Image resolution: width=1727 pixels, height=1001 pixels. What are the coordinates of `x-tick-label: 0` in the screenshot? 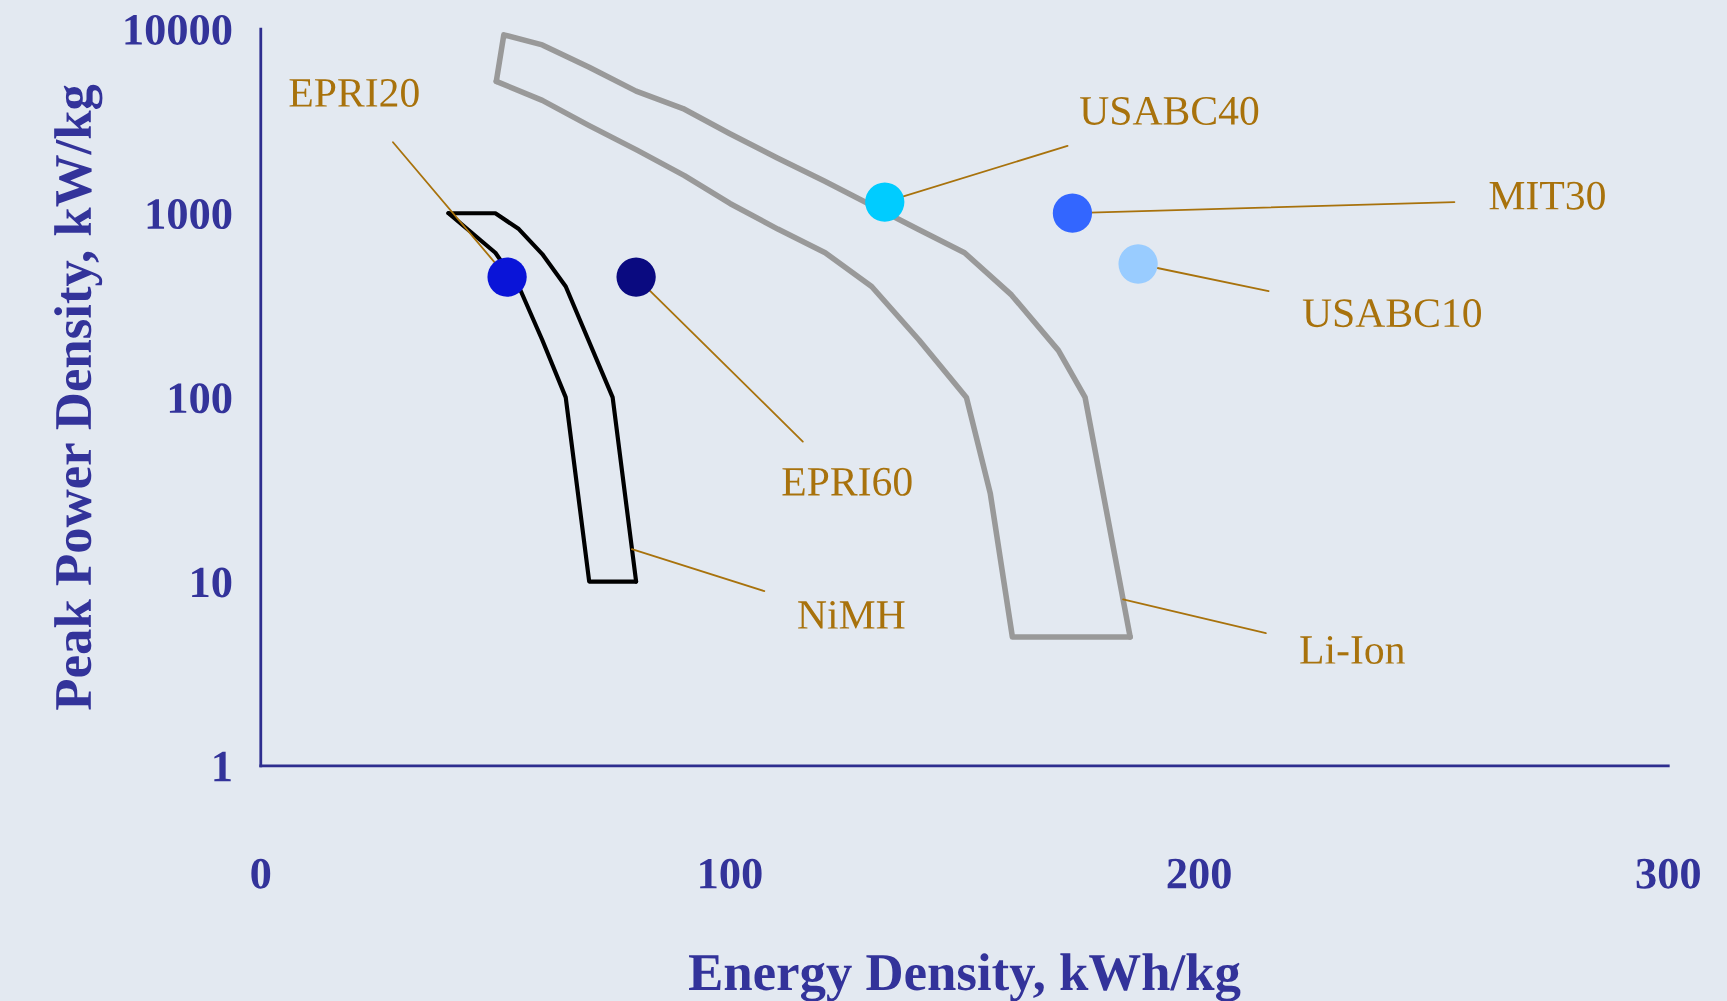 It's located at (261, 873).